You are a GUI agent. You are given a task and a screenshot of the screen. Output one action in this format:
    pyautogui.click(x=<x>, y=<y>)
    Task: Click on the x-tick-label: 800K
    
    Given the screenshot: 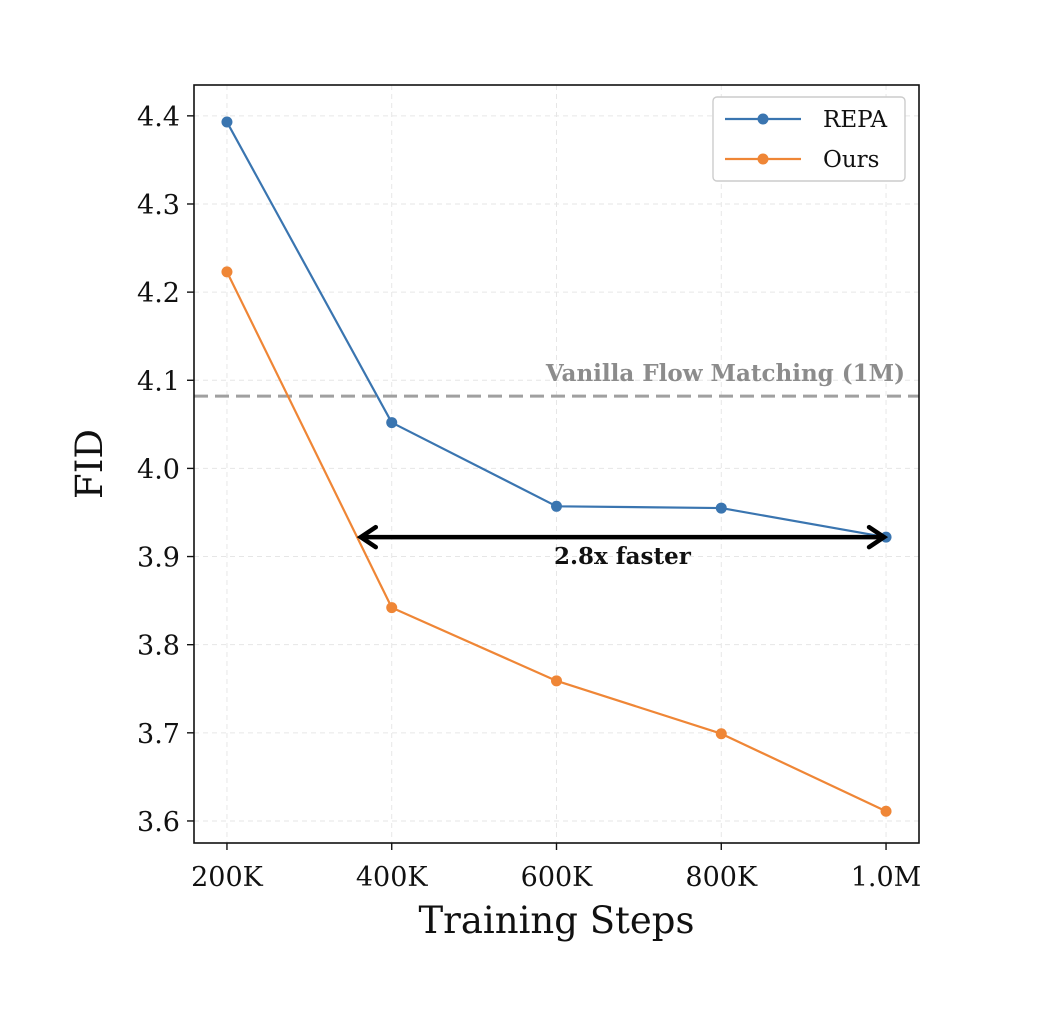 What is the action you would take?
    pyautogui.click(x=721, y=877)
    